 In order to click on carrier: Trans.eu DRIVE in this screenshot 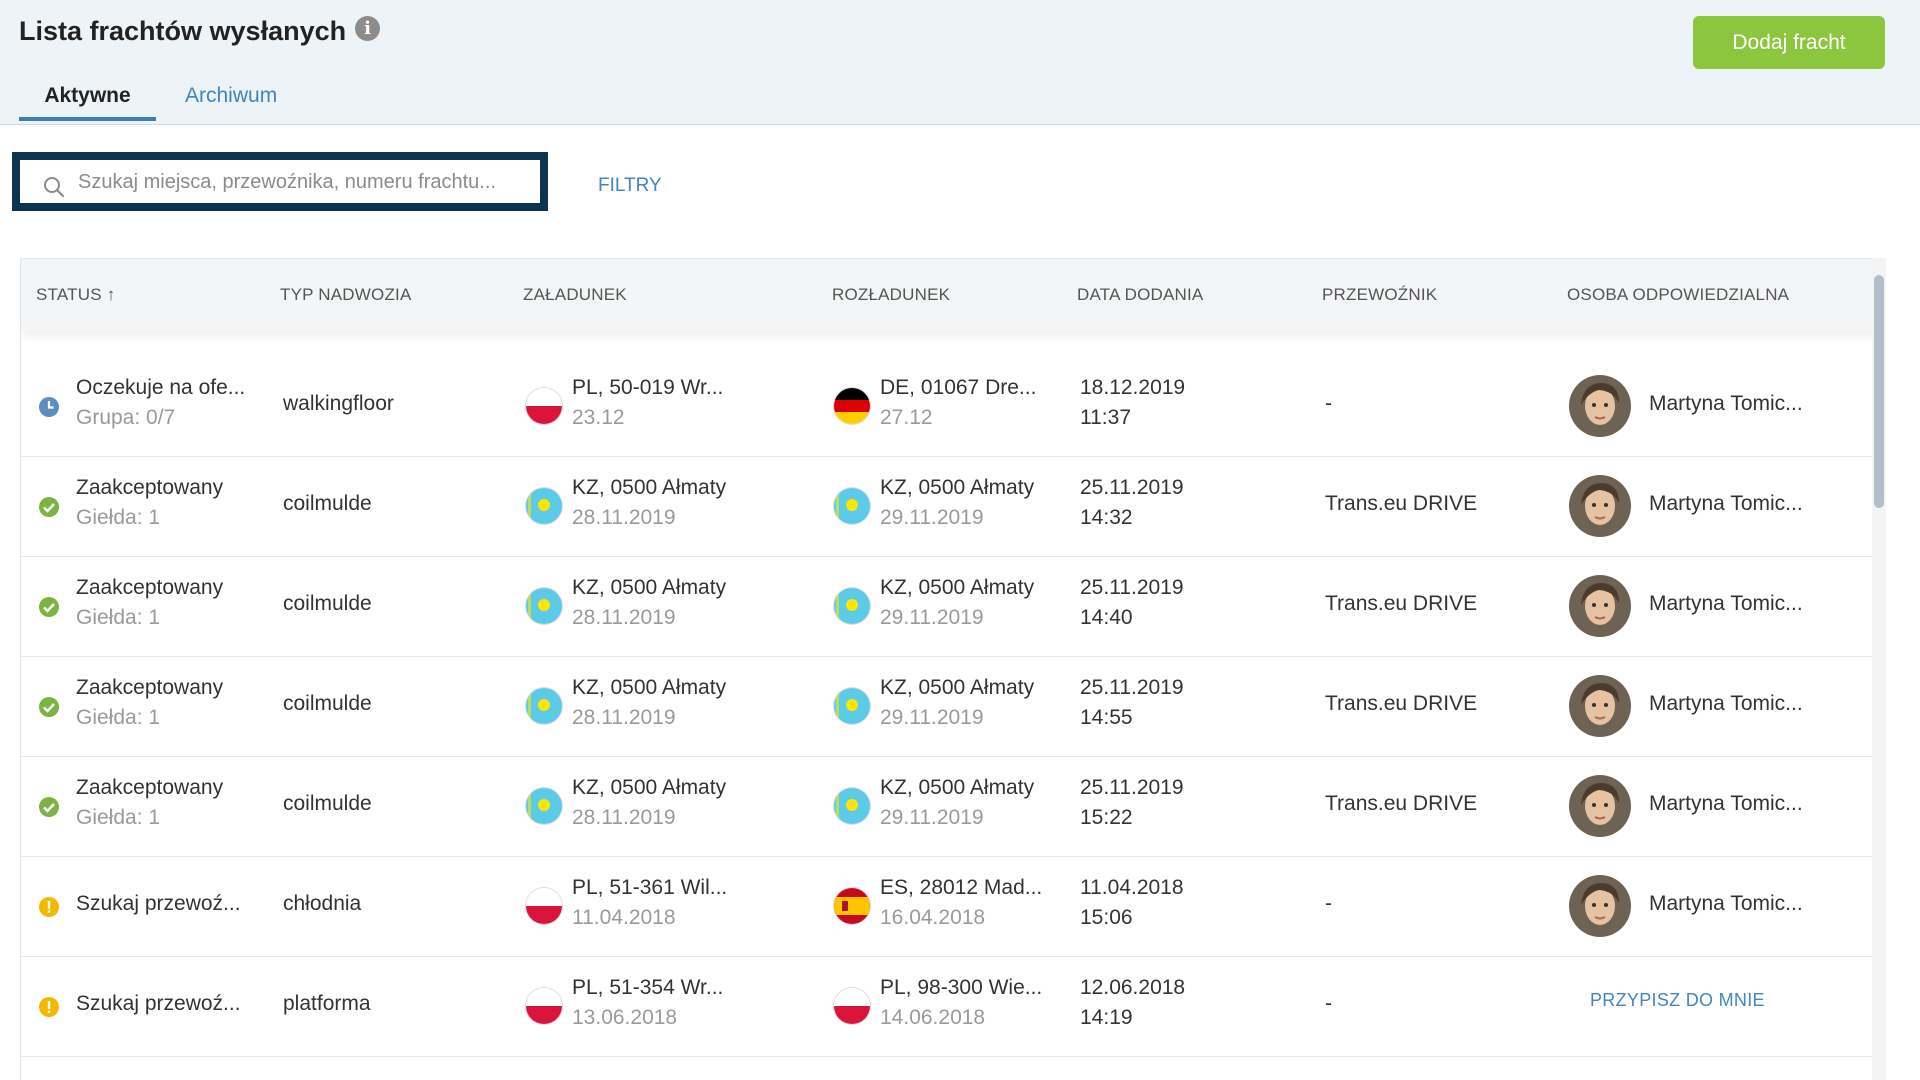, I will do `click(1401, 803)`.